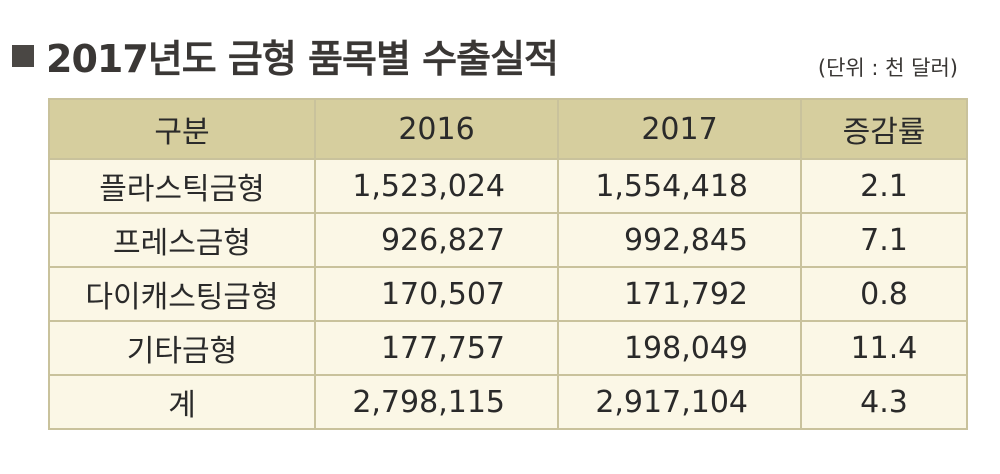  What do you see at coordinates (436, 348) in the screenshot?
I see `cell-2016: 177,757` at bounding box center [436, 348].